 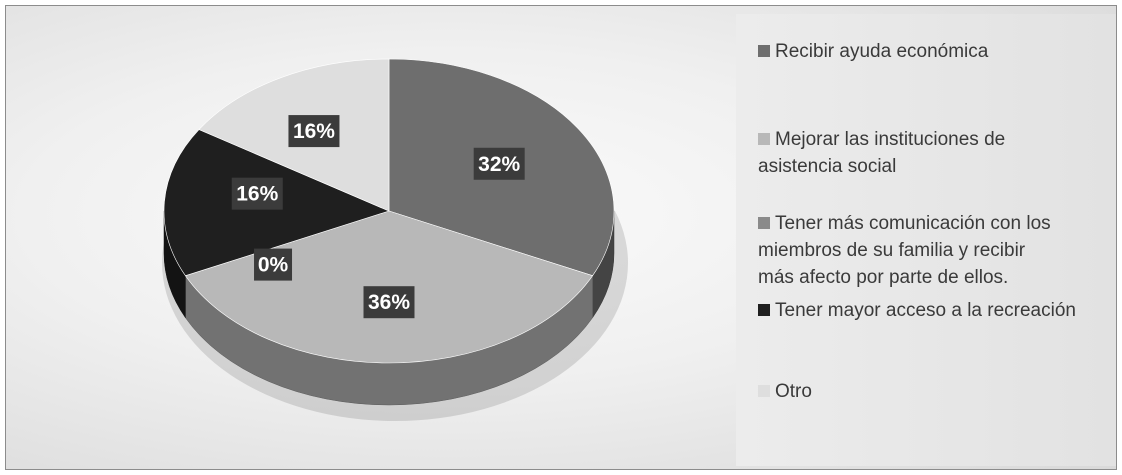 What do you see at coordinates (883, 277) in the screenshot?
I see `legend-label: más afecto por parte de ellos.` at bounding box center [883, 277].